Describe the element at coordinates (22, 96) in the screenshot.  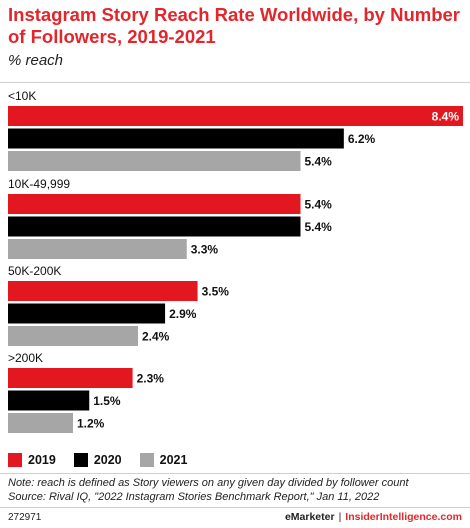
I see `category-label: <10K` at that location.